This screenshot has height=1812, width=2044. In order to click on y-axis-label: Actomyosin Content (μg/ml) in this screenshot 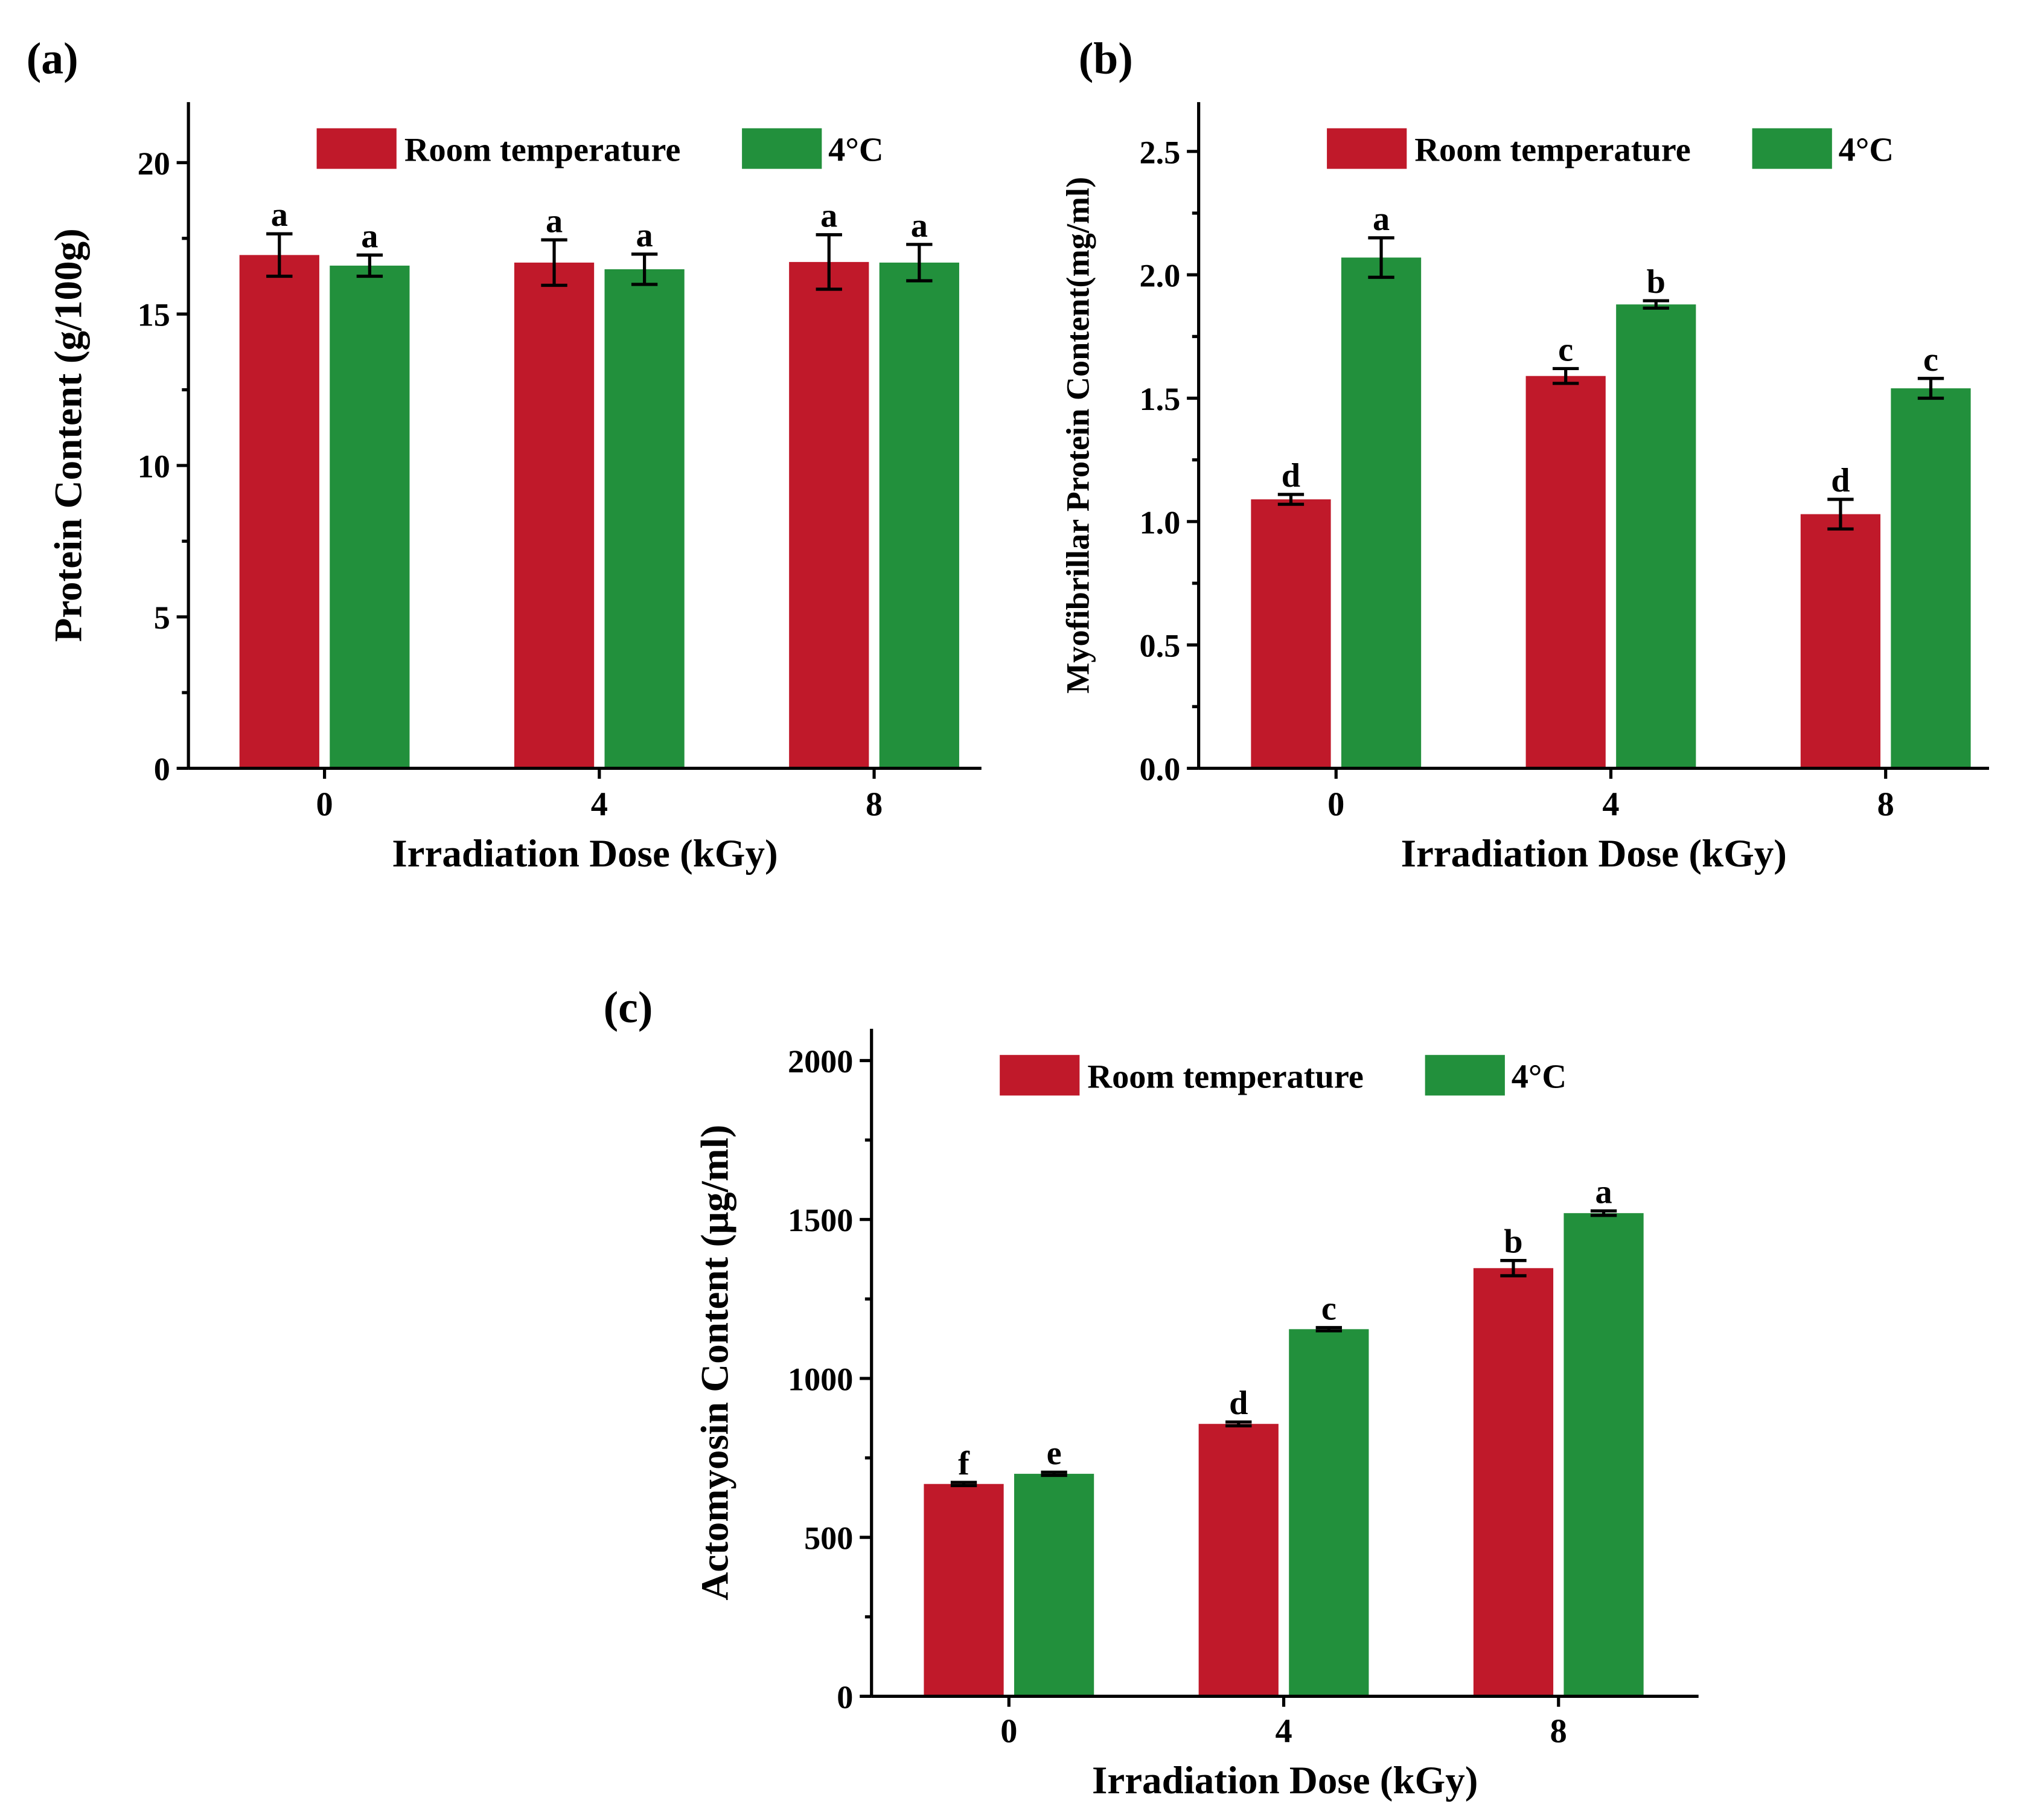, I will do `click(714, 1363)`.